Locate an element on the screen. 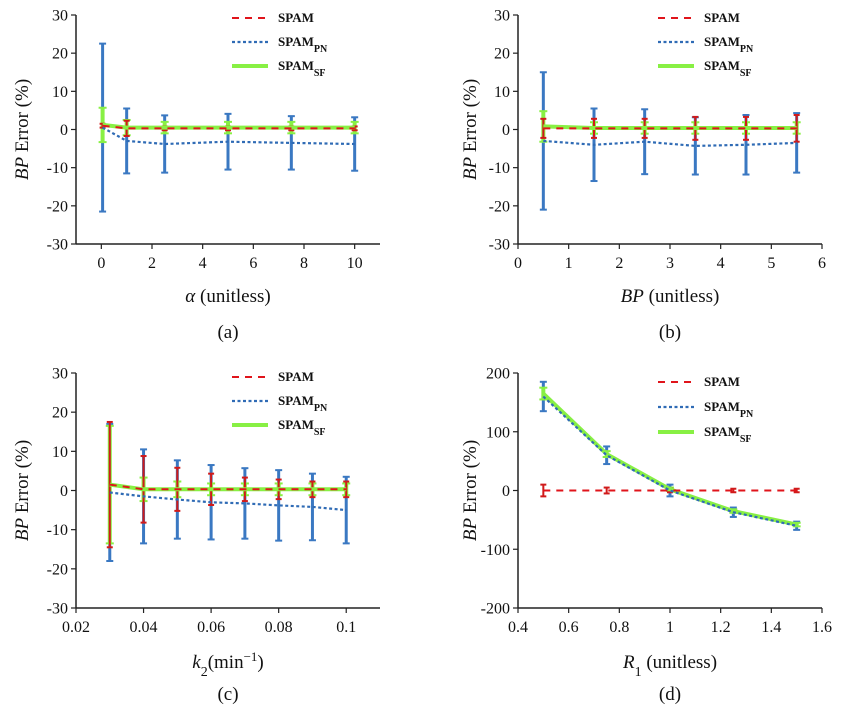 The width and height of the screenshot is (868, 716). x-axis-label: α (unitless) is located at coordinates (227, 296).